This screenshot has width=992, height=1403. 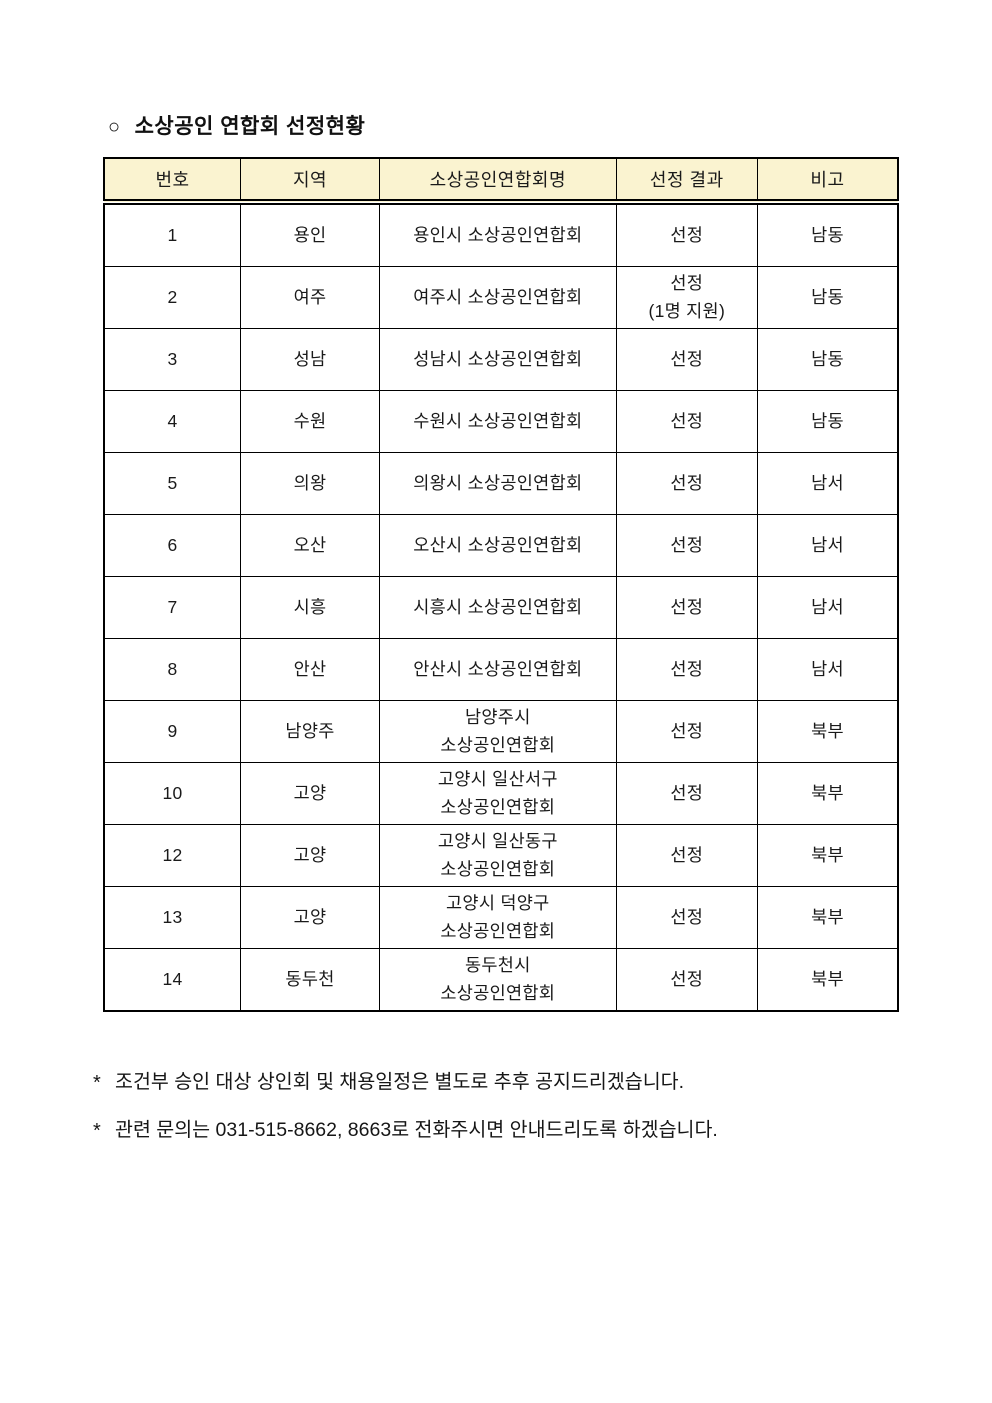 I want to click on cell-association: 용인시 소상공인연합회, so click(x=498, y=234).